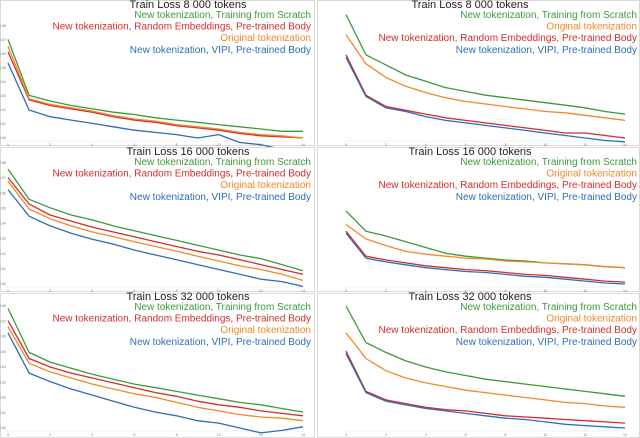 The height and width of the screenshot is (438, 640). I want to click on chart-title: Train Loss 8 000 tokens, so click(188, 5).